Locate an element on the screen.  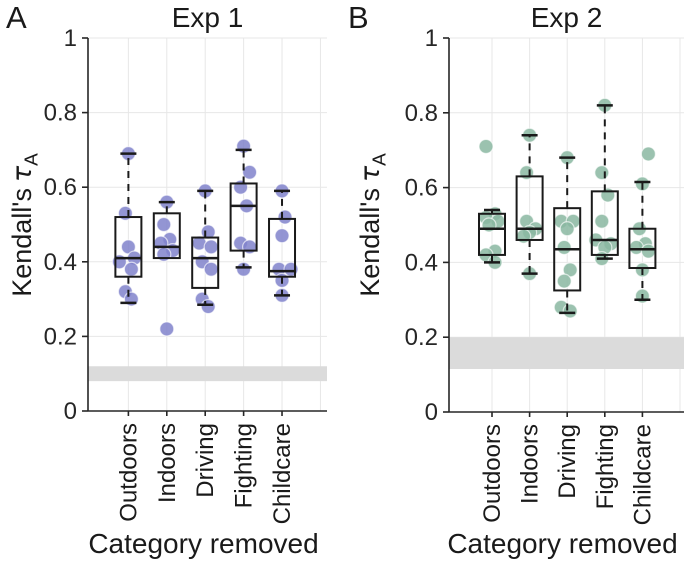
x-axis-label-exp2: Category removed is located at coordinates (562, 543).